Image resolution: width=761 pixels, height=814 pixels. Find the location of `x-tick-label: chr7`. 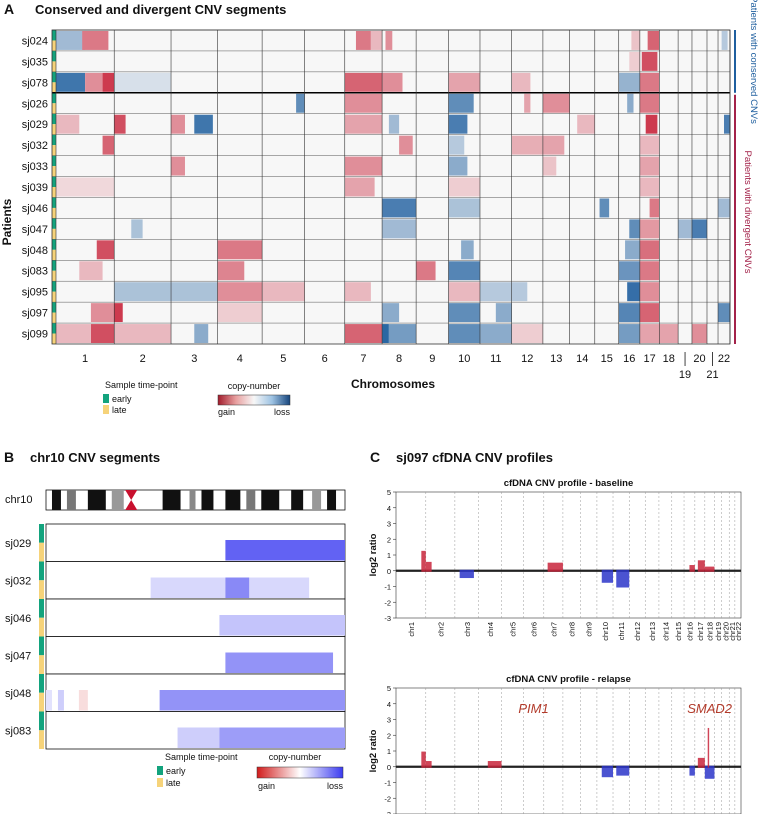

x-tick-label: chr7 is located at coordinates (553, 629).